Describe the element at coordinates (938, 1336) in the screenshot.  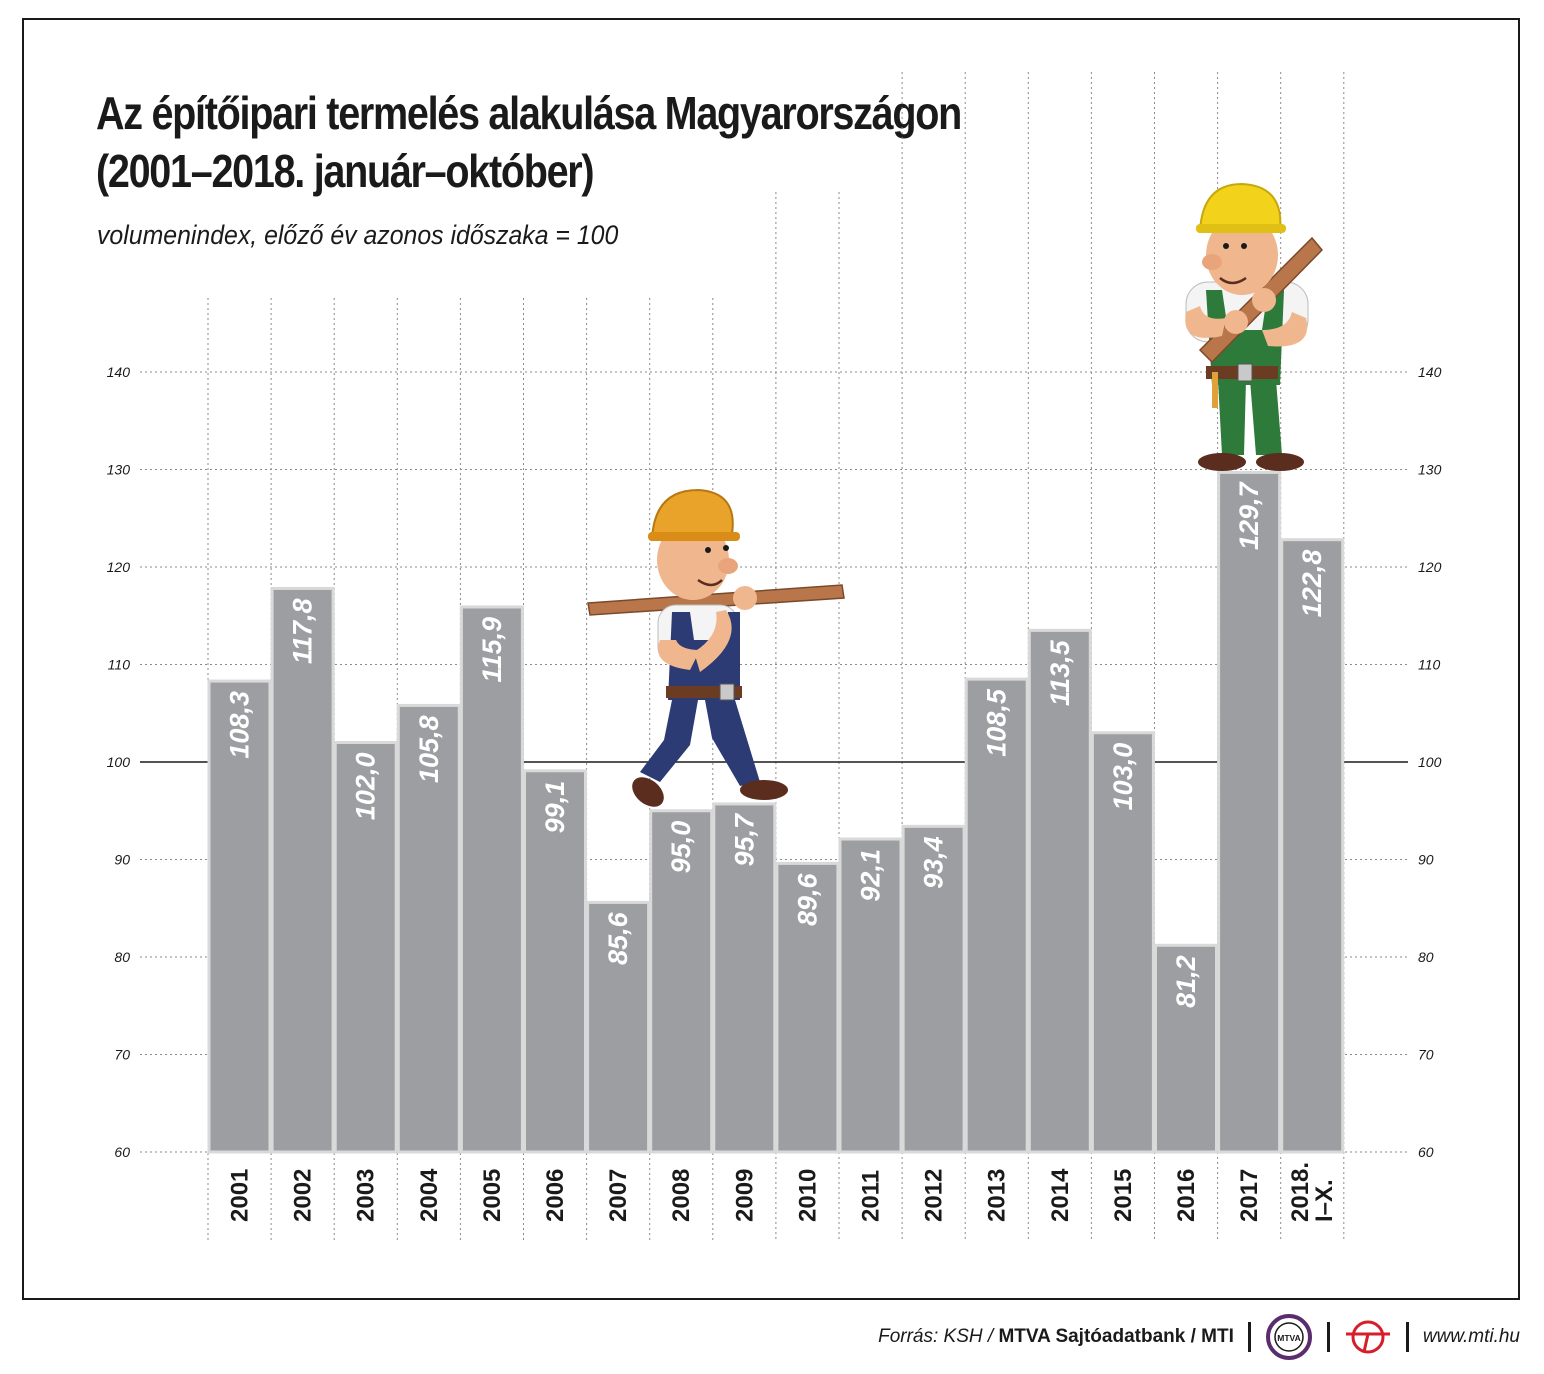
I see `source-prefix: Forrás: KSH /` at that location.